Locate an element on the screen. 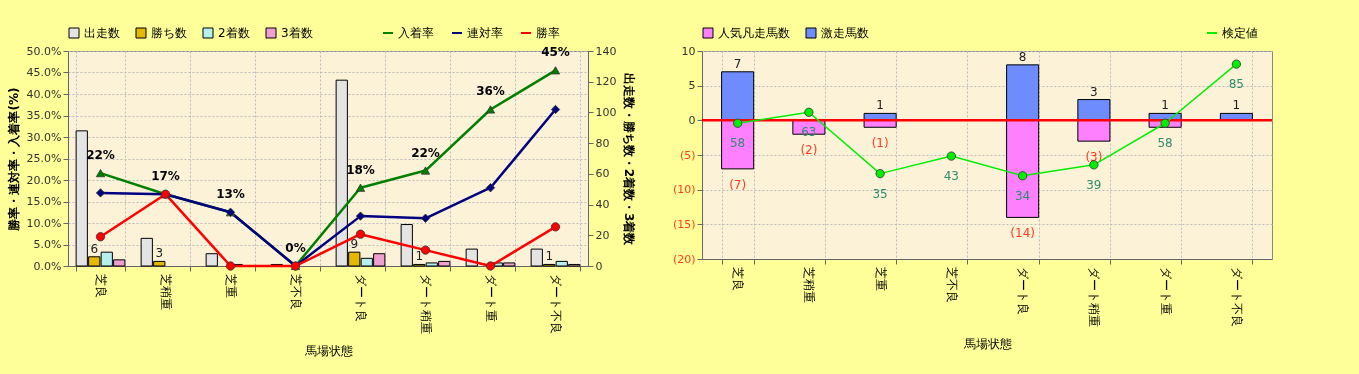 The height and width of the screenshot is (374, 1359). y-tick-label: 10.0% is located at coordinates (44, 223).